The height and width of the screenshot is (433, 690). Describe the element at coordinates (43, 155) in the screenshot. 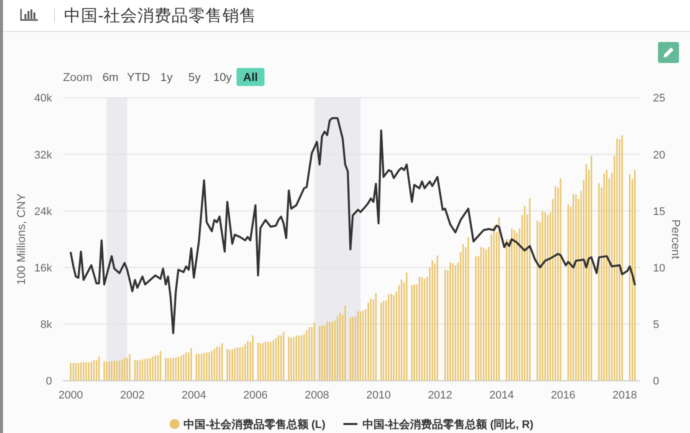

I see `y-tick-label: 32k` at that location.